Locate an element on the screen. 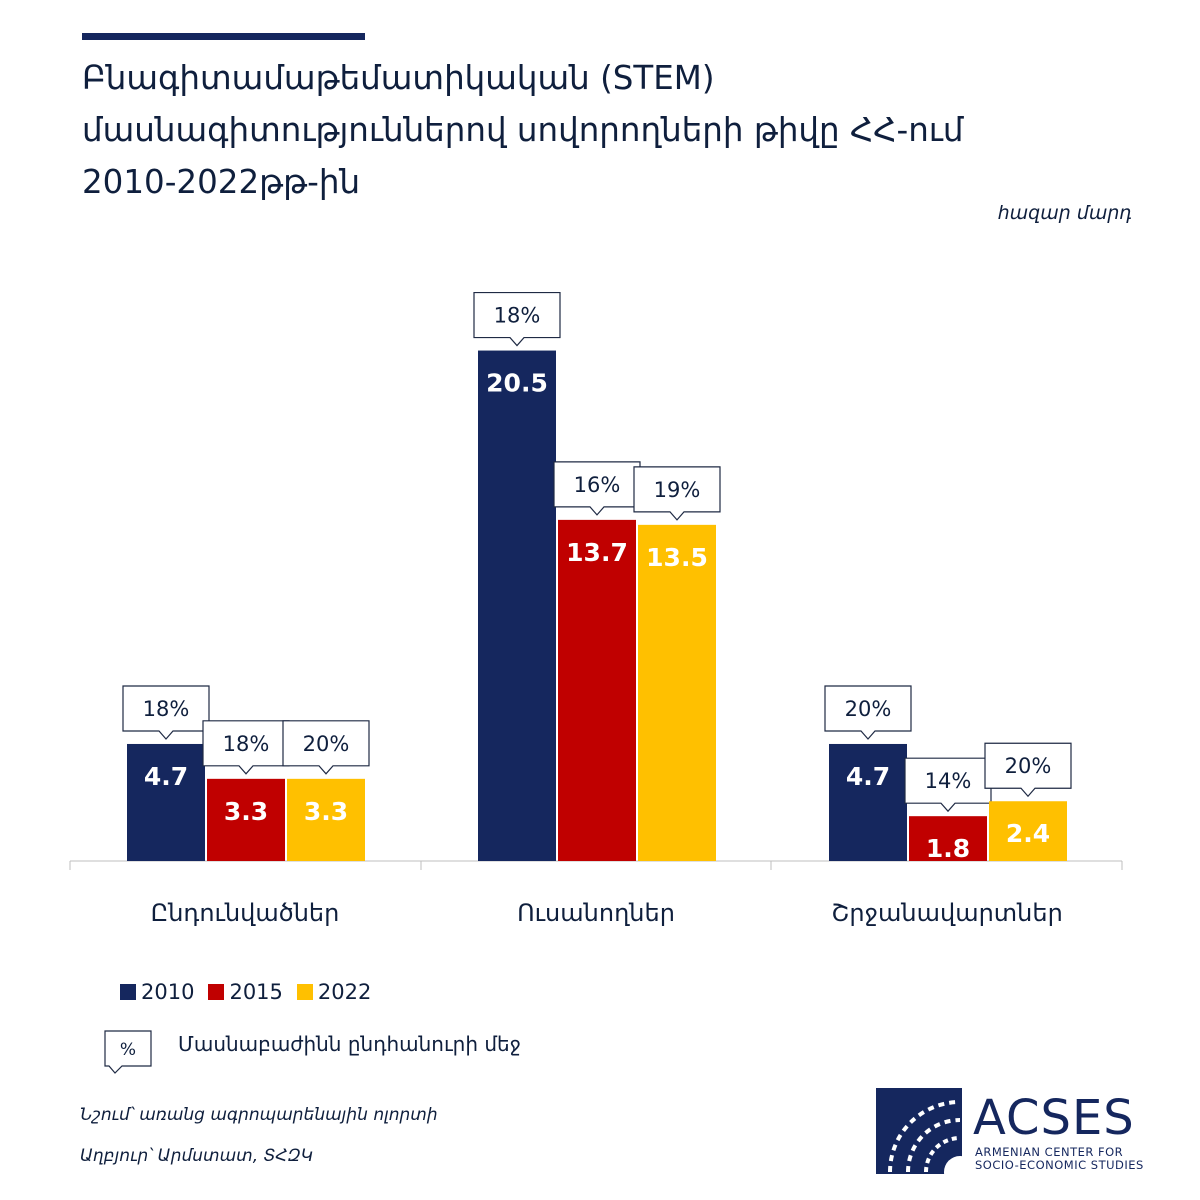 Image resolution: width=1200 pixels, height=1200 pixels. percent-callout-legend-icon: % is located at coordinates (128, 1052).